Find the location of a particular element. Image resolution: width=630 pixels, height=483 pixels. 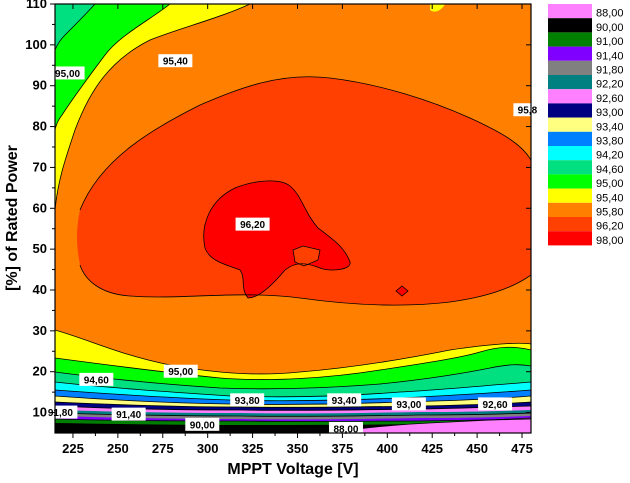

y-tick-label: 50 is located at coordinates (40, 248).